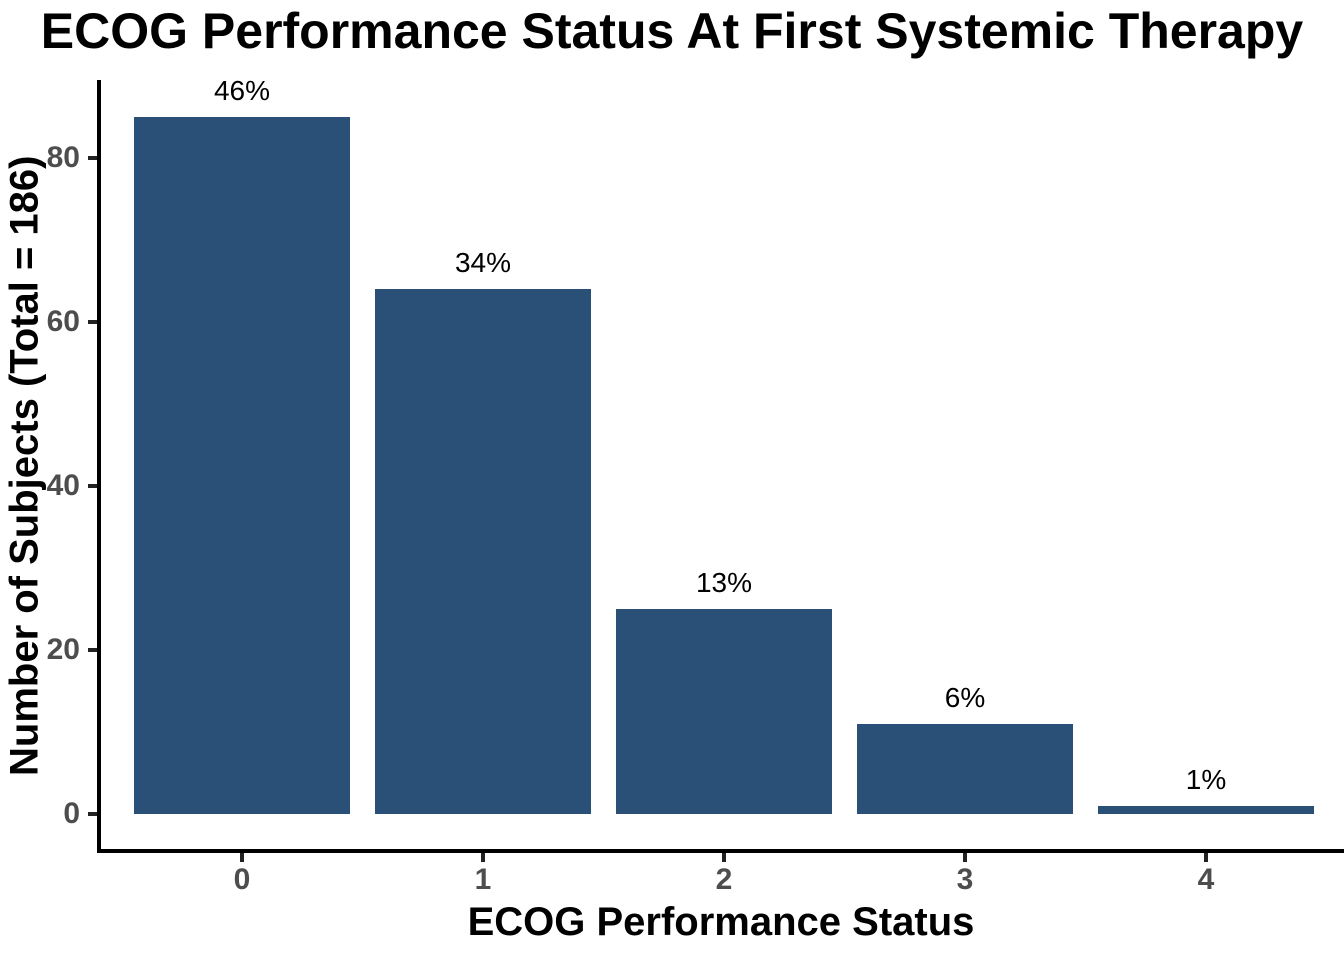  What do you see at coordinates (965, 697) in the screenshot?
I see `bar-value-label: 6%` at bounding box center [965, 697].